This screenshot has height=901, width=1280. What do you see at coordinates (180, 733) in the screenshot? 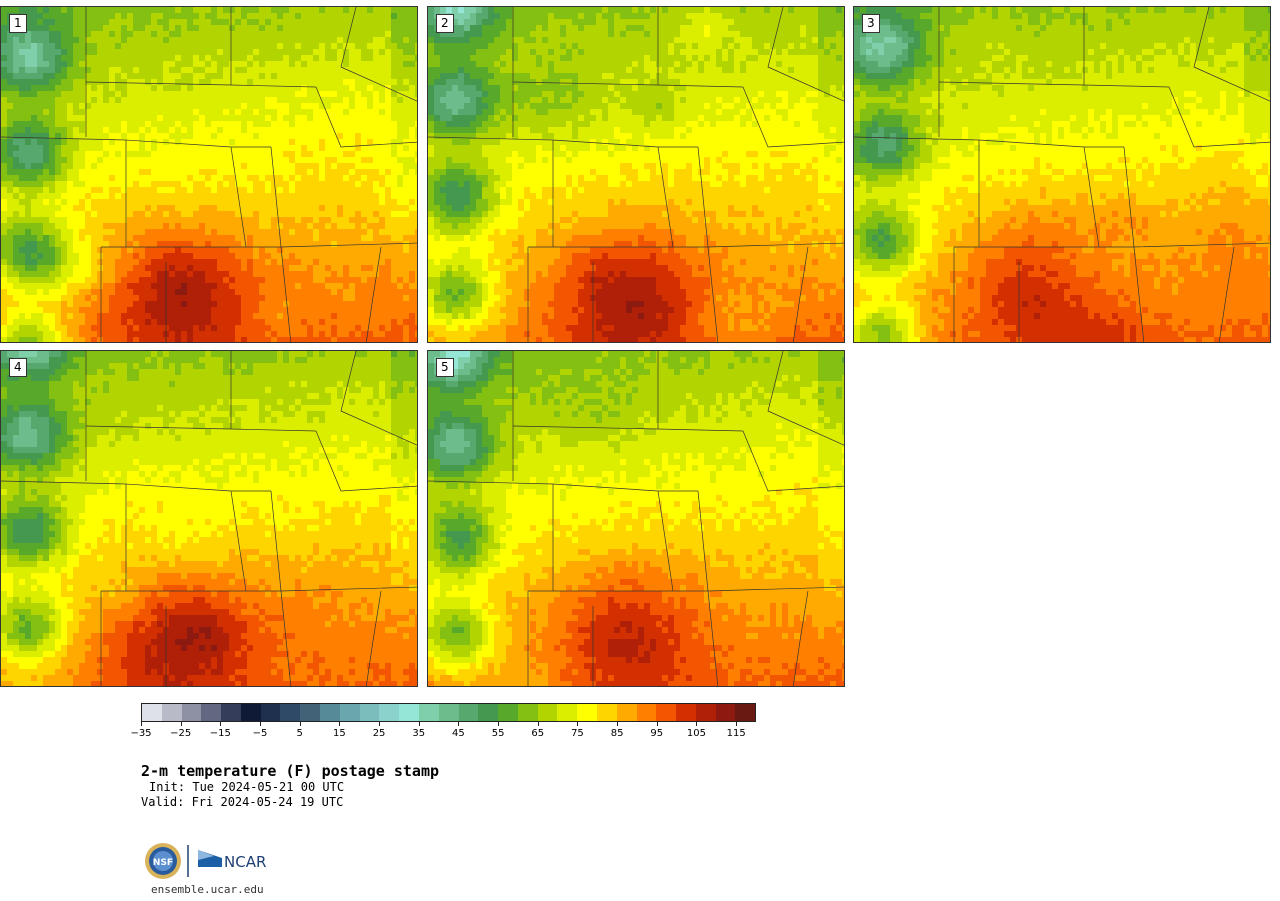
I see `colorbar-tick-label: −25` at bounding box center [180, 733].